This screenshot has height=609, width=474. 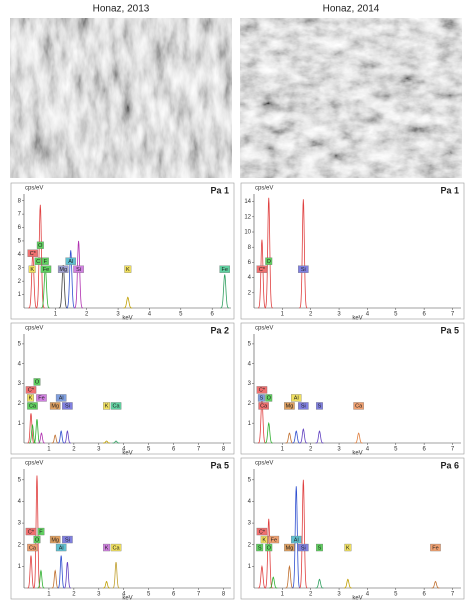 I want to click on element-label: F, so click(x=46, y=262).